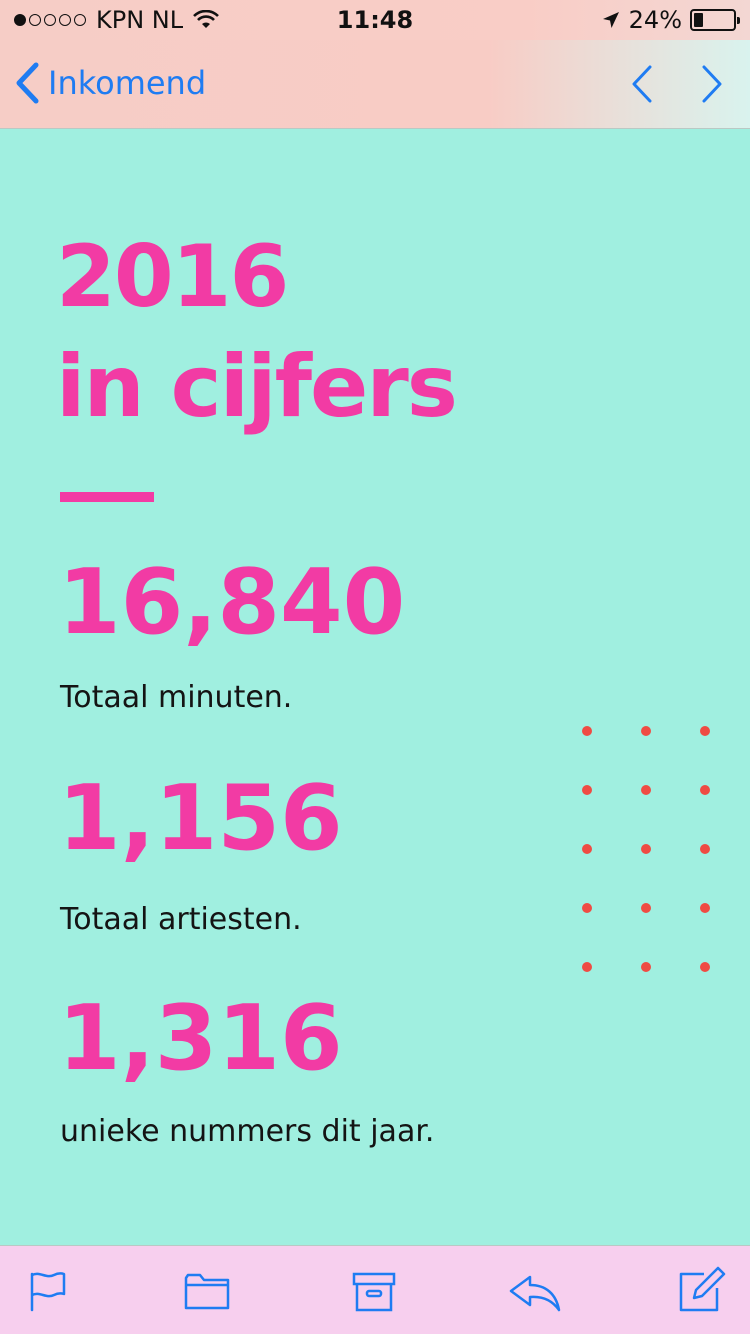 This screenshot has height=1334, width=750. I want to click on stat-minutes-value: 16,840, so click(232, 602).